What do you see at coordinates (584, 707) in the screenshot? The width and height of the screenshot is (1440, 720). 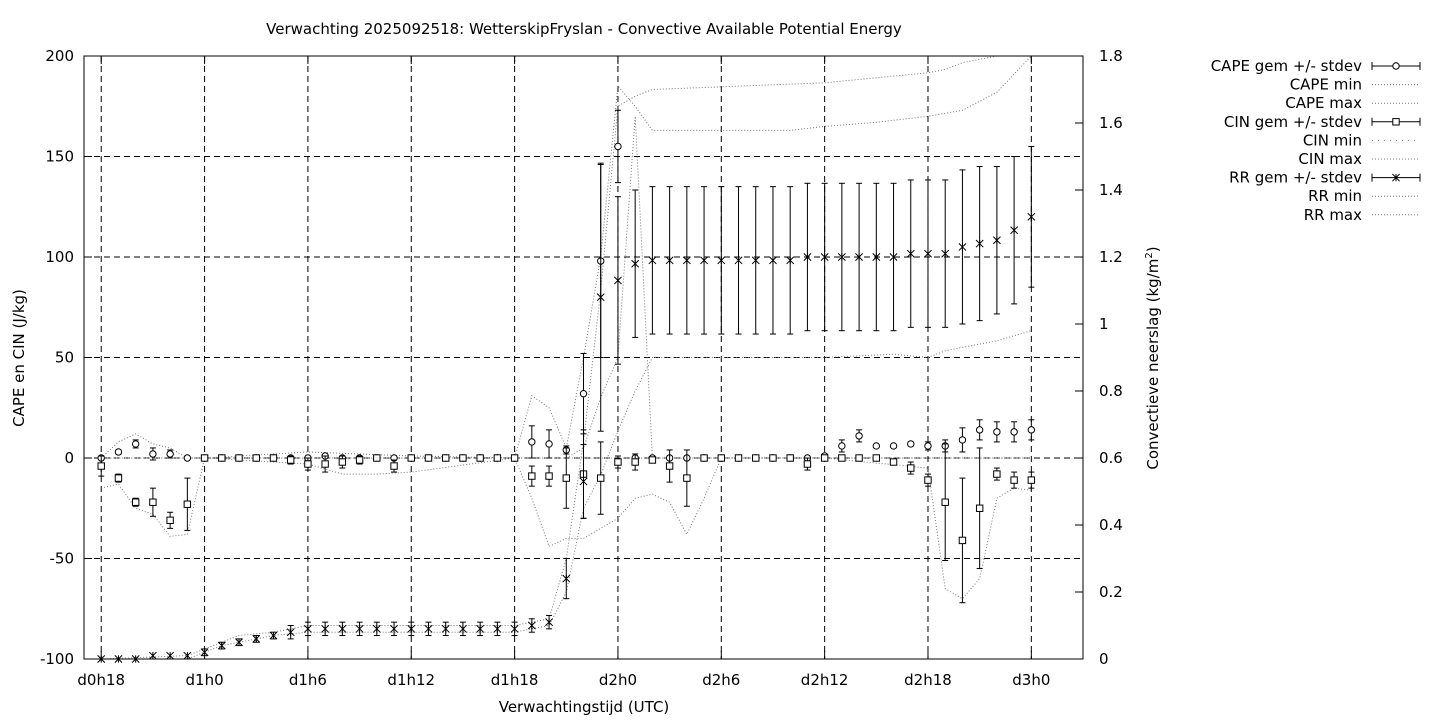 I see `x-axis-label: Verwachtingstijd (UTC)` at bounding box center [584, 707].